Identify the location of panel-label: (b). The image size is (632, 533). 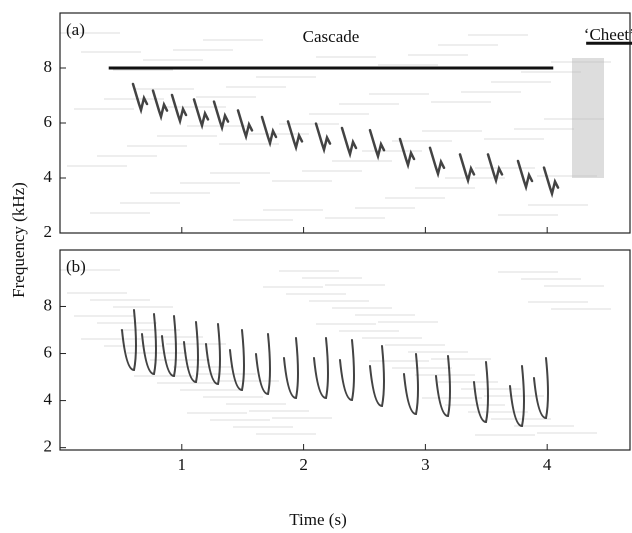
(76, 266).